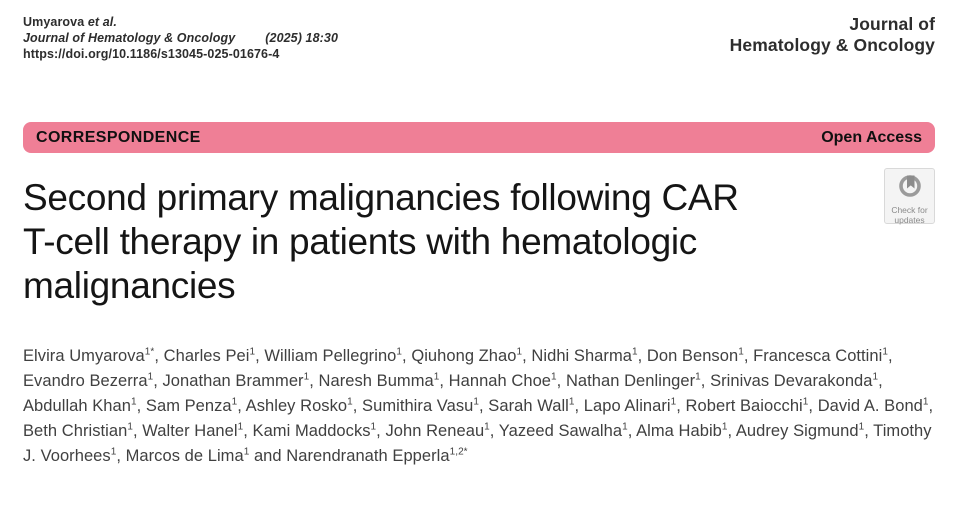  Describe the element at coordinates (187, 455) in the screenshot. I see `author: Marcos de Lima1` at that location.